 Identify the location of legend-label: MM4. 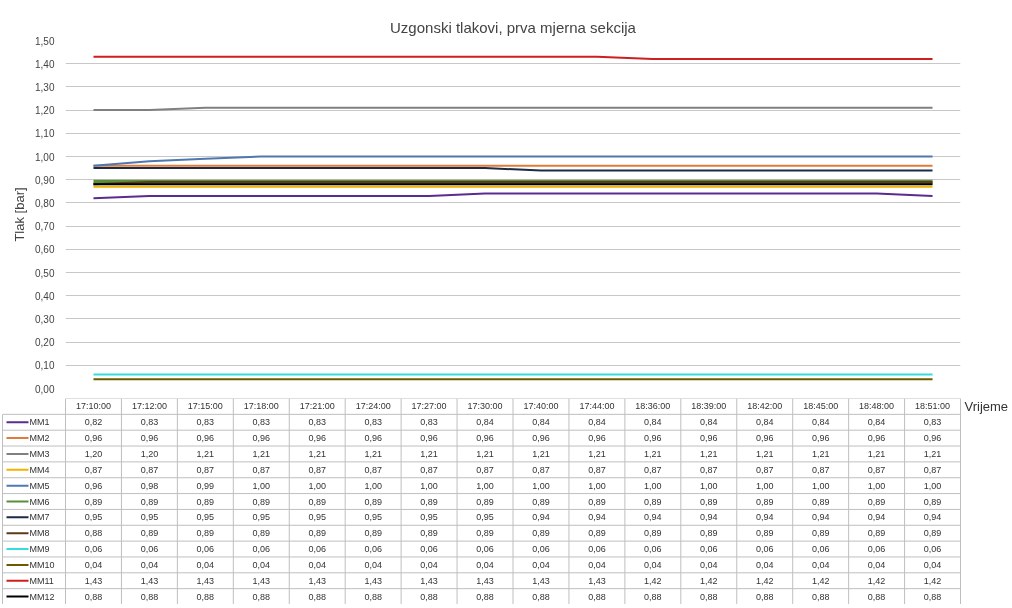
(39, 469).